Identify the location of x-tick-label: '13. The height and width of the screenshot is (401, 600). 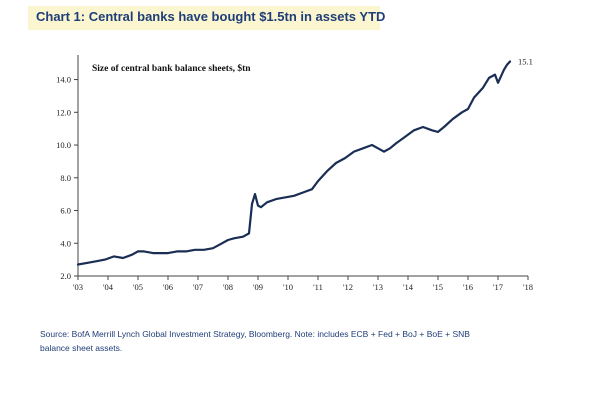
(378, 287).